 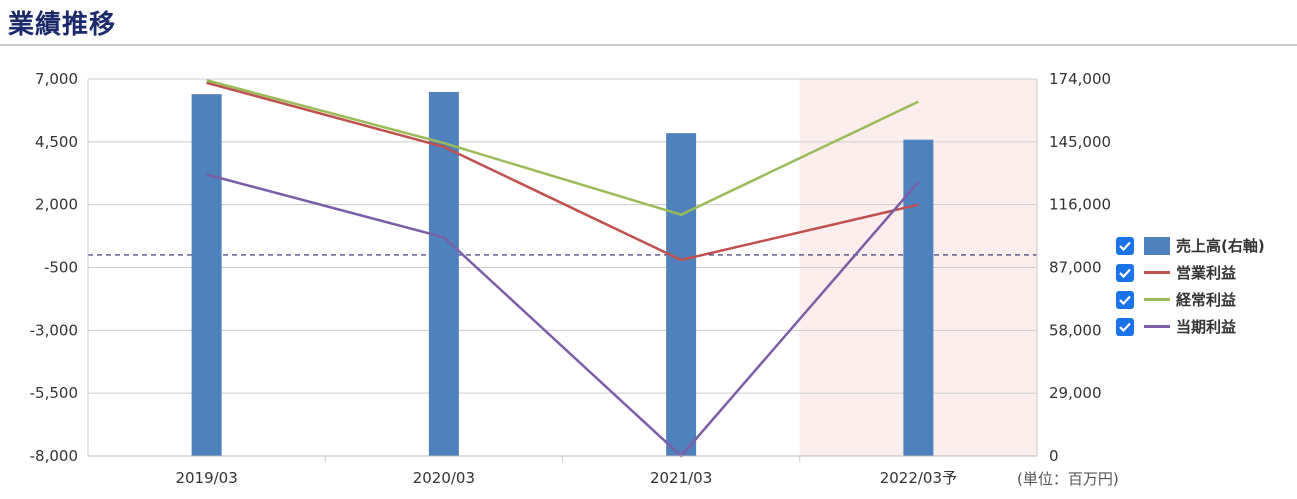 What do you see at coordinates (1054, 456) in the screenshot?
I see `right-tick-label: 0` at bounding box center [1054, 456].